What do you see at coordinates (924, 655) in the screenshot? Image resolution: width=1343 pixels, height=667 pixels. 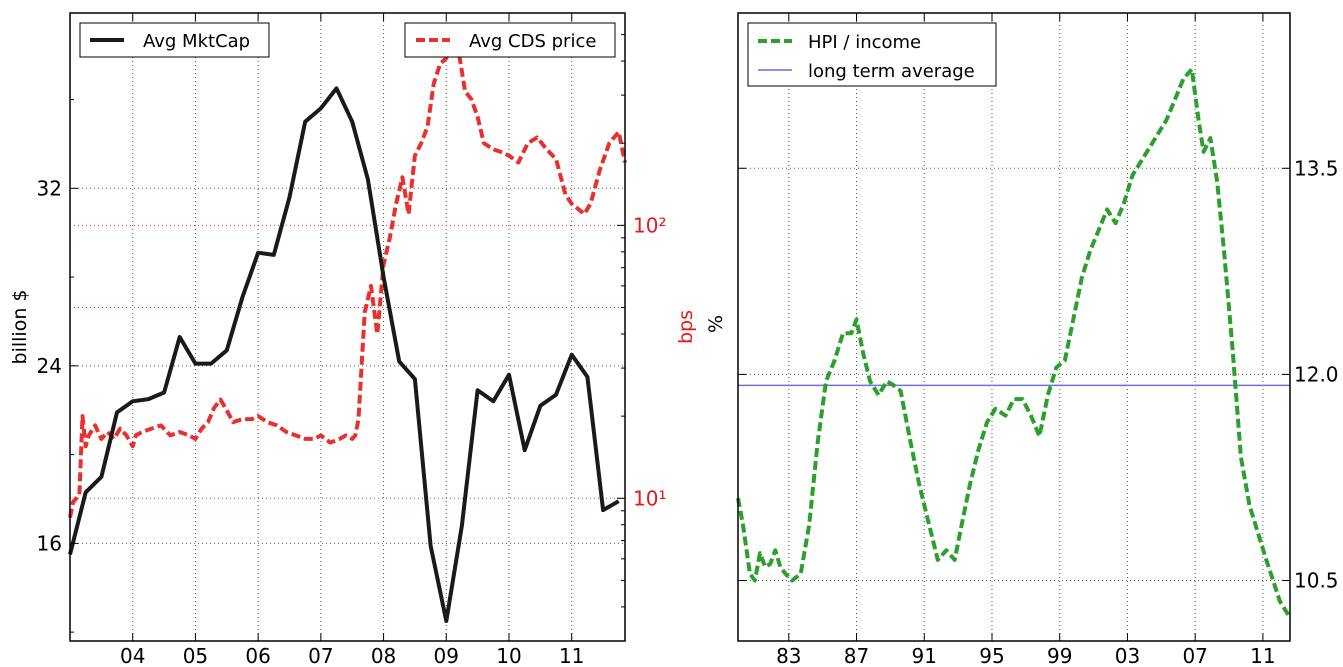 I see `x-tick-label: 91` at bounding box center [924, 655].